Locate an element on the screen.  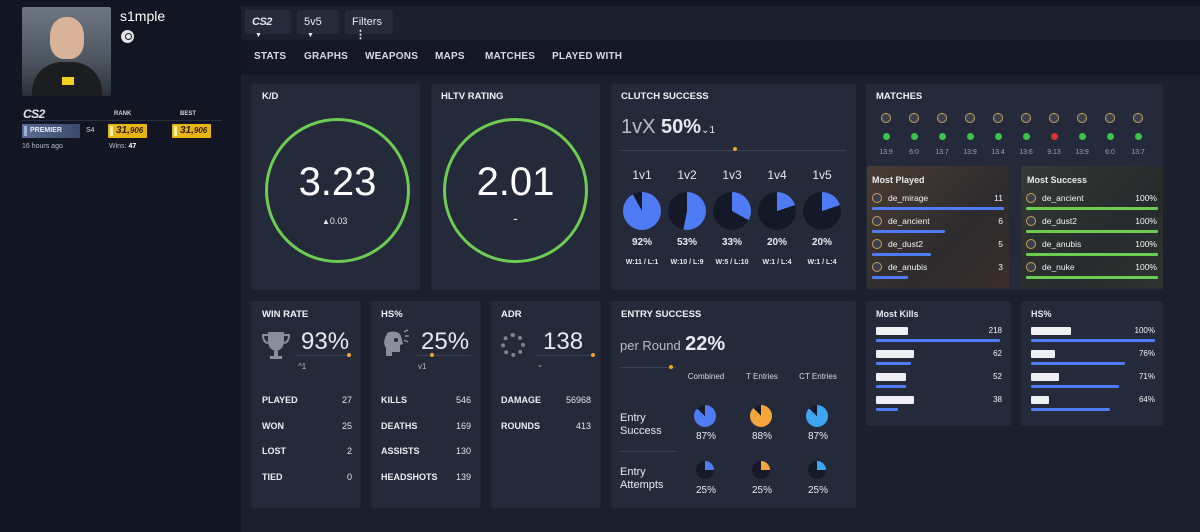
winrate-stats: PLAYED 27 WON 25 LOST 2 TIED 0 is located at coordinates (307, 445).